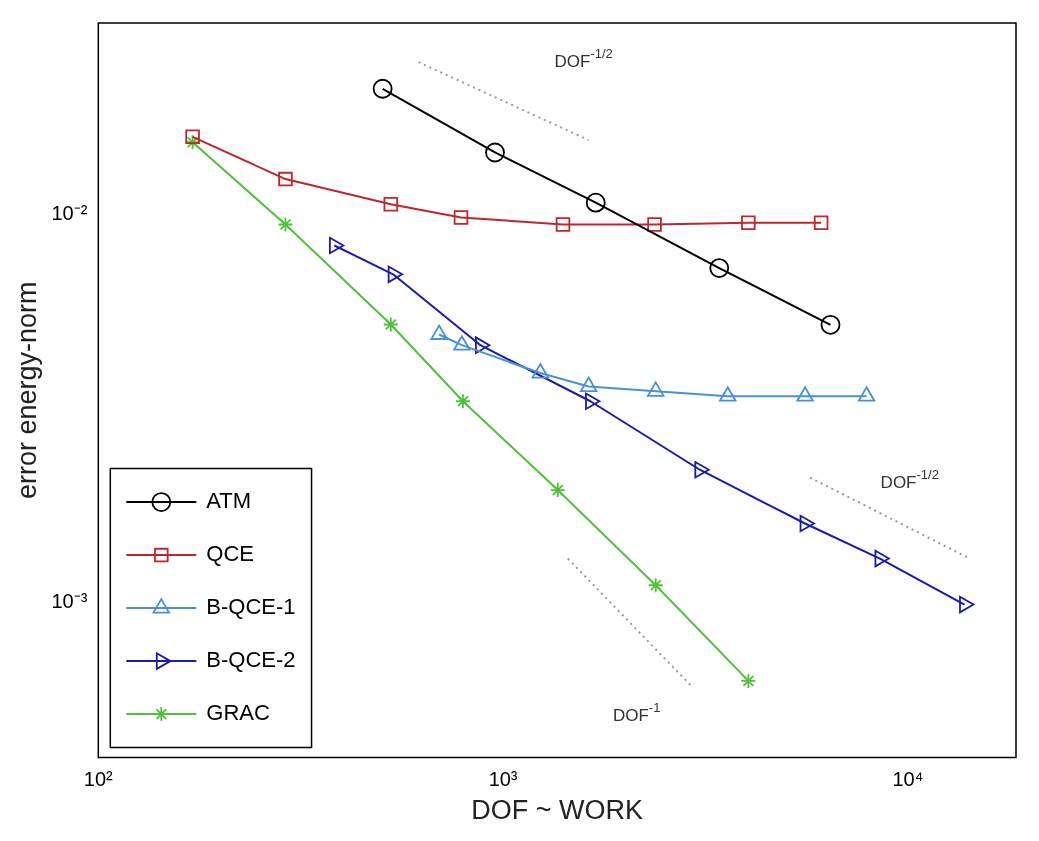  What do you see at coordinates (238, 713) in the screenshot?
I see `legend-label: GRAC` at bounding box center [238, 713].